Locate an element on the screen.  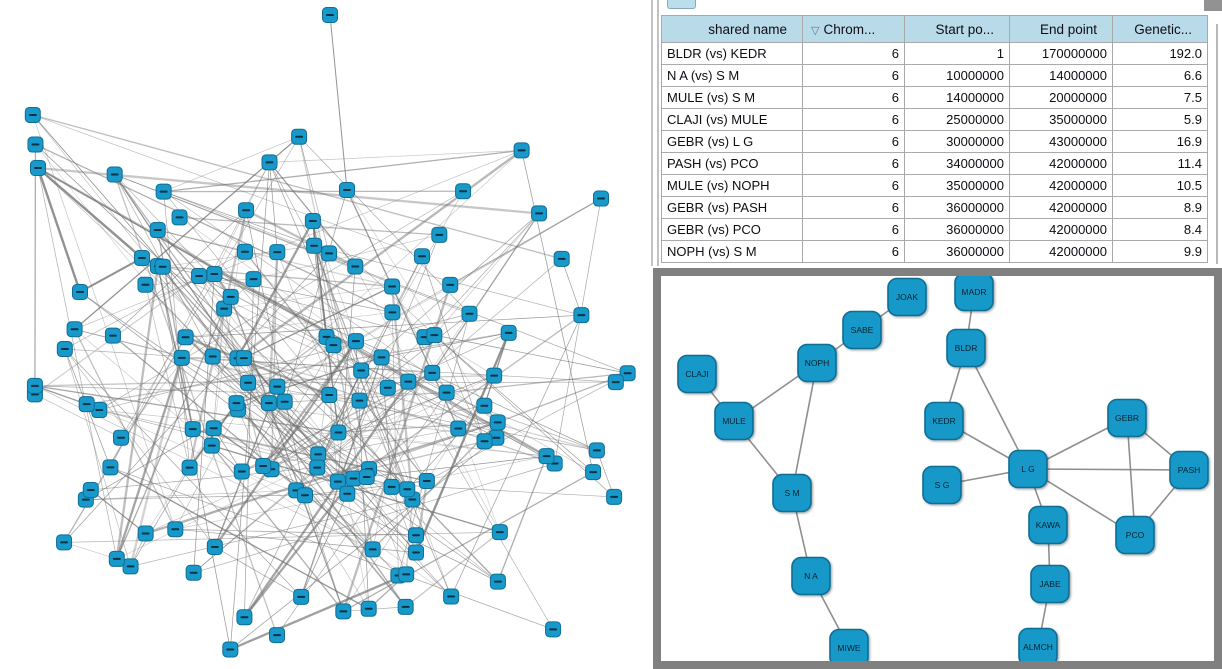
network-edge is located at coordinates (1108, 469).